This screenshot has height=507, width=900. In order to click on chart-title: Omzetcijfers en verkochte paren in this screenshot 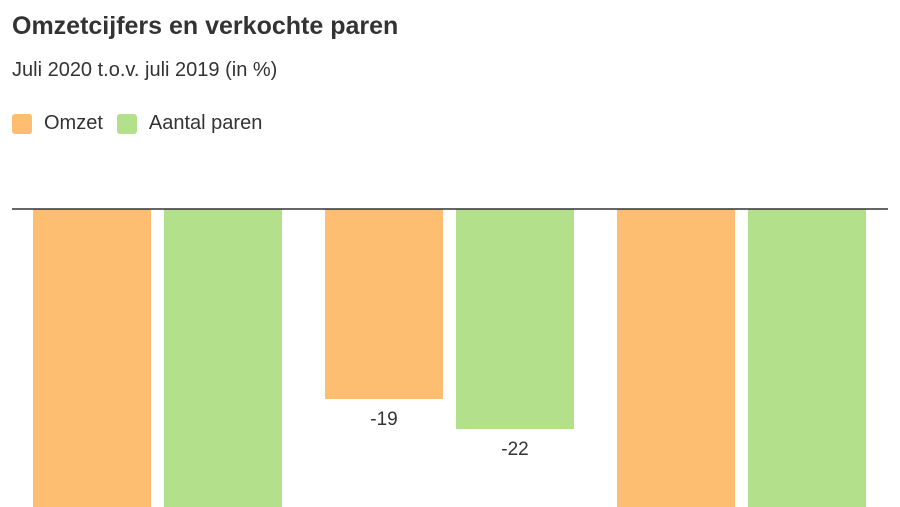, I will do `click(205, 26)`.